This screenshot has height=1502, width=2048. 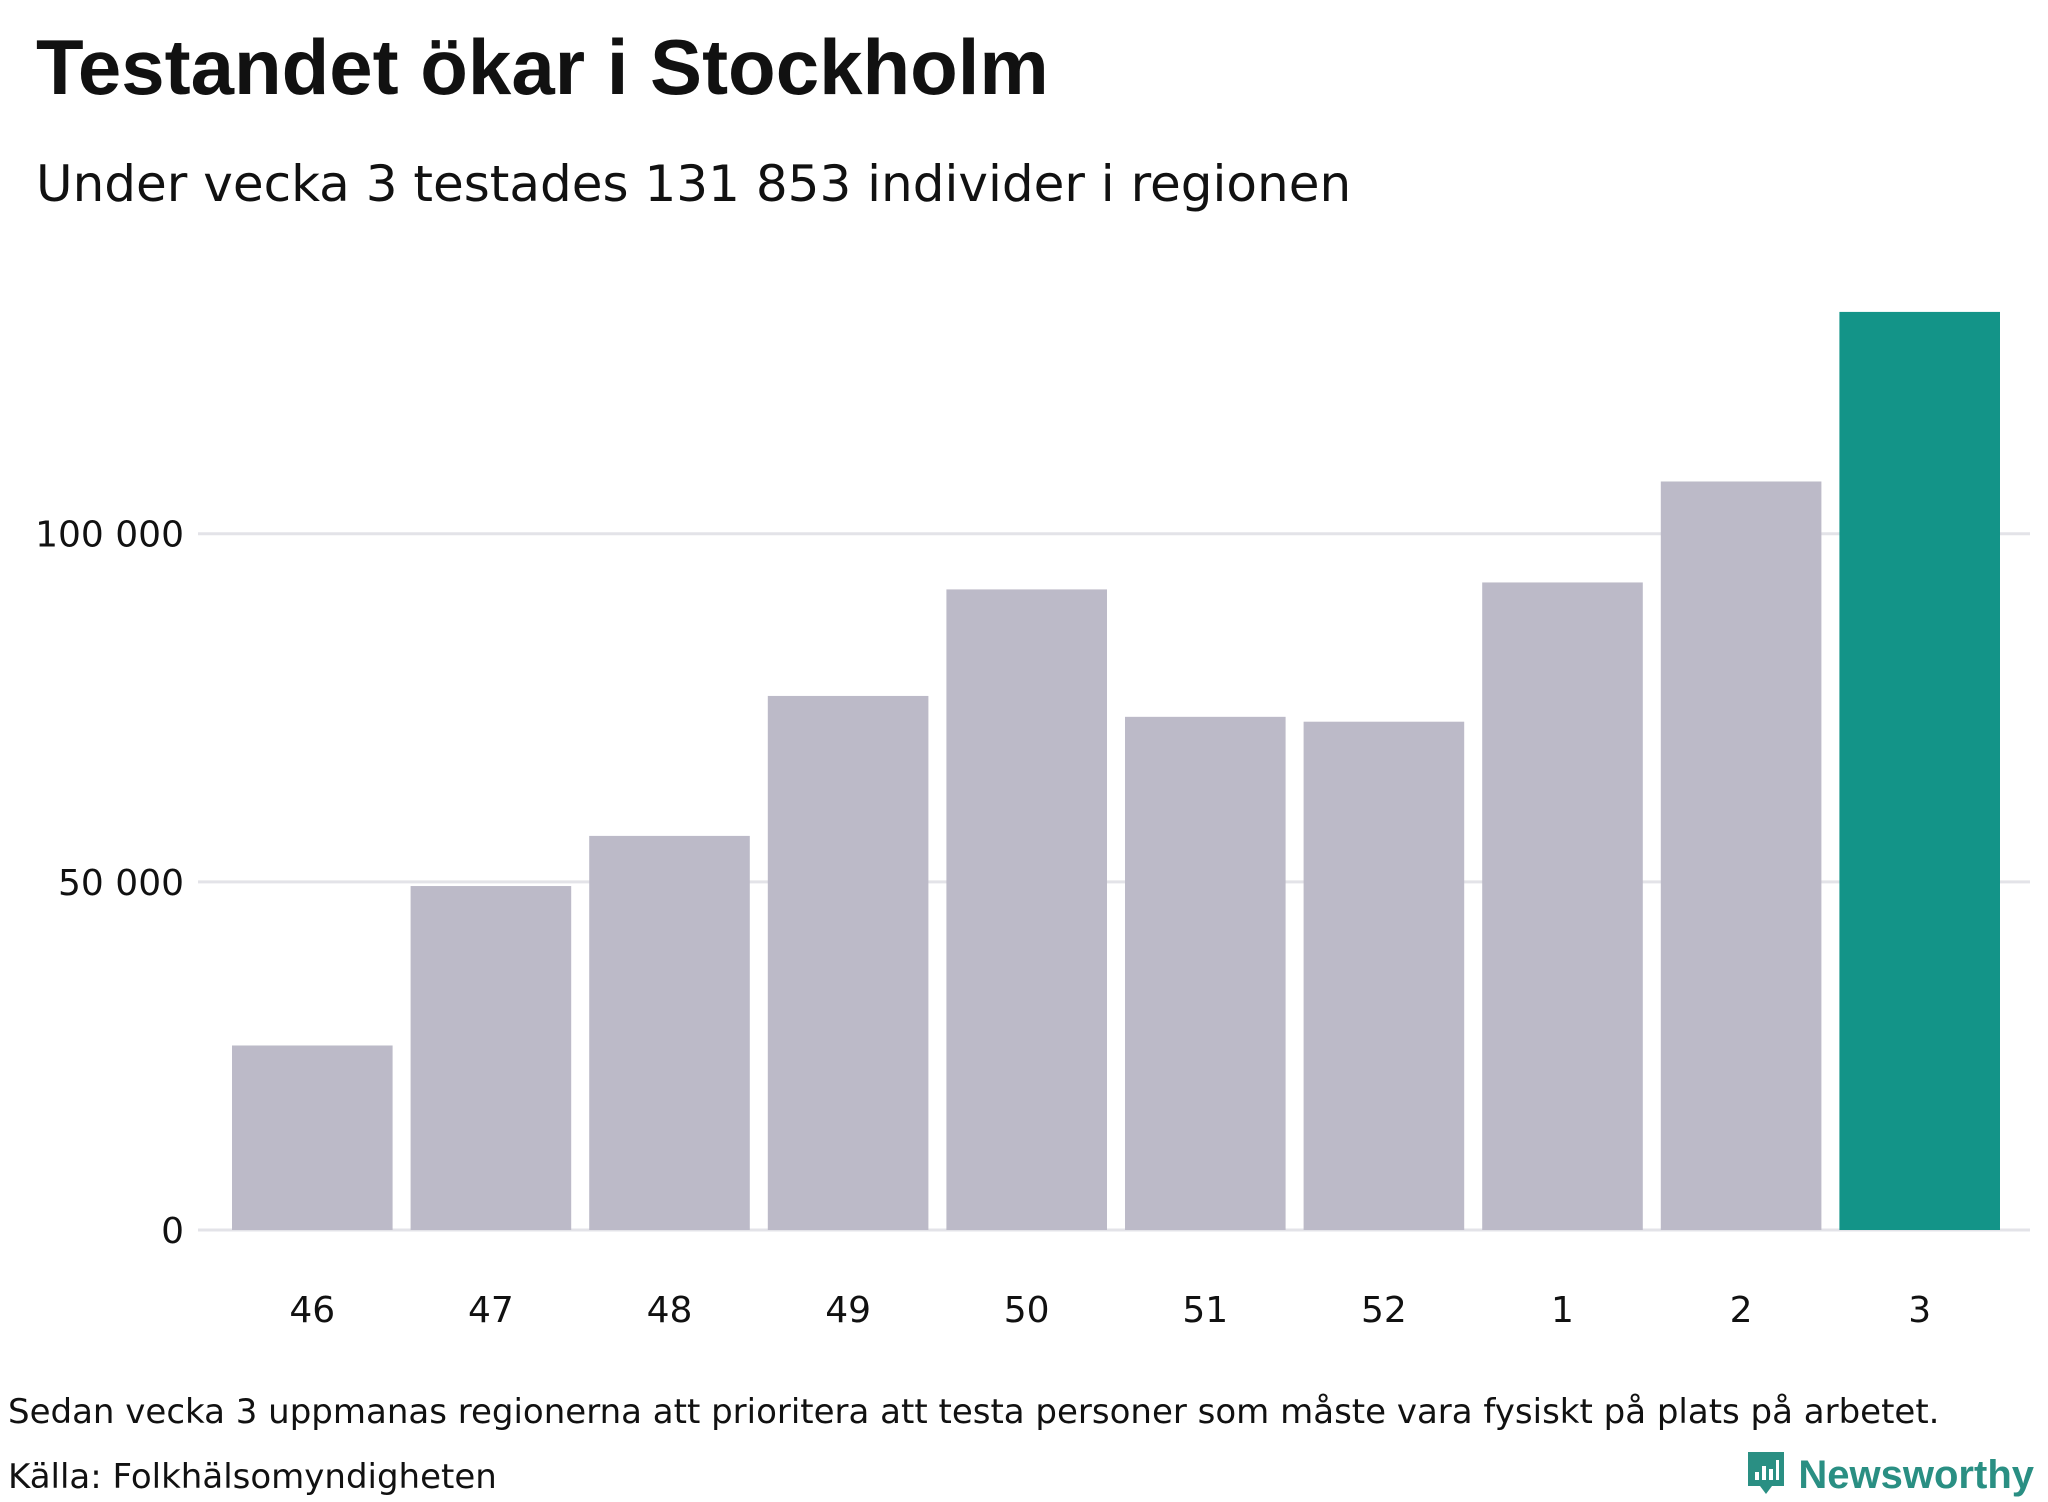 What do you see at coordinates (1027, 1310) in the screenshot?
I see `x-tick-label: 50` at bounding box center [1027, 1310].